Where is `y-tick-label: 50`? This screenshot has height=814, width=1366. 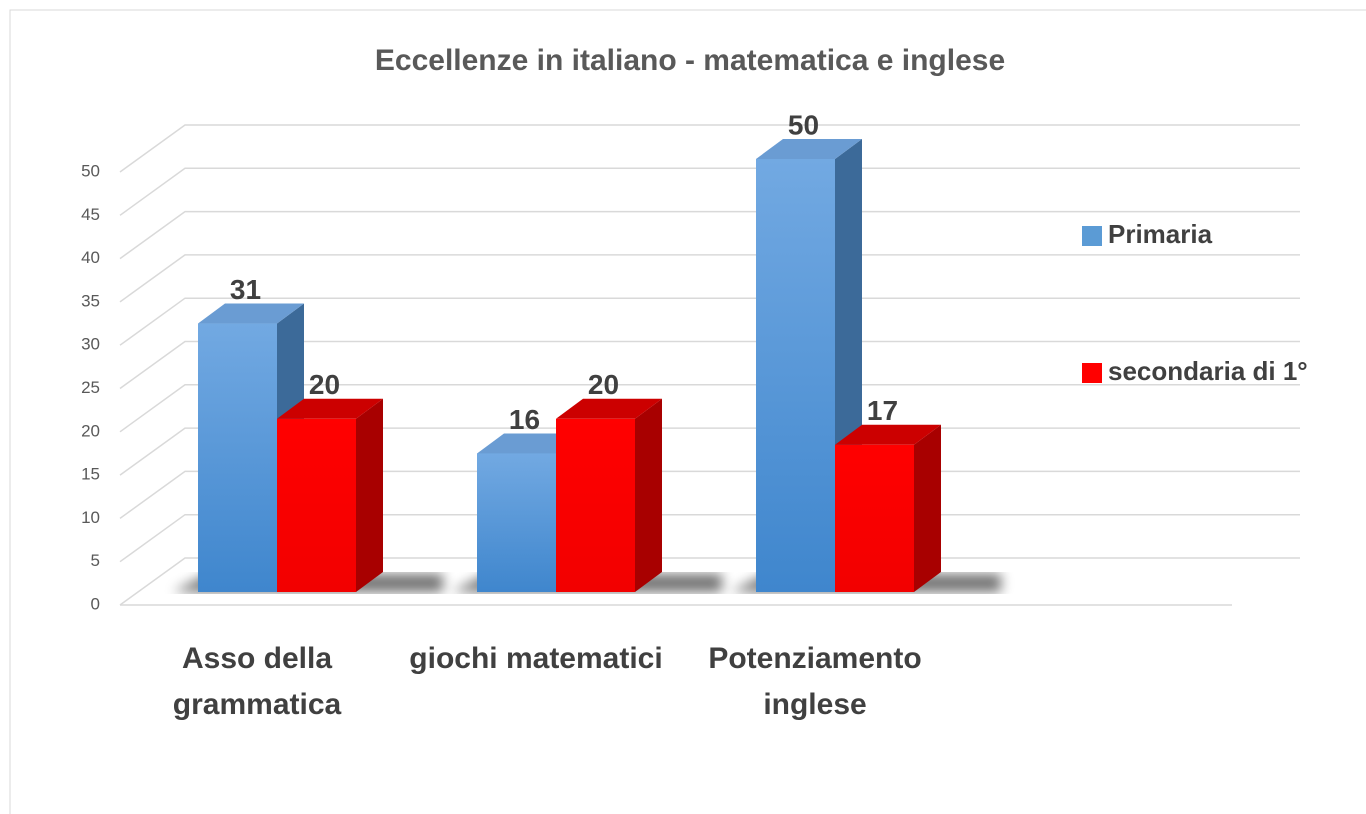
y-tick-label: 50 is located at coordinates (90, 170).